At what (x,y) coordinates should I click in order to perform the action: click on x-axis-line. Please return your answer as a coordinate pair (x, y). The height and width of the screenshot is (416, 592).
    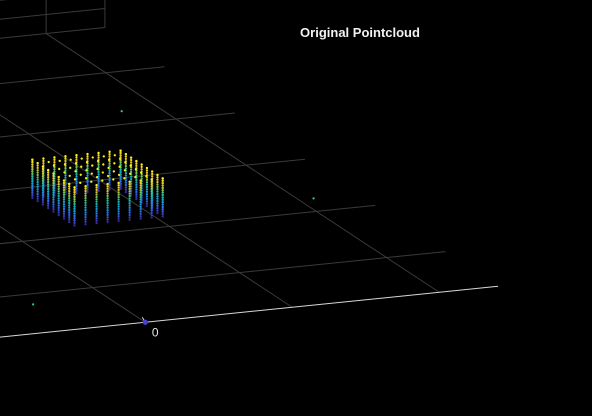
    Looking at the image, I should click on (249, 321).